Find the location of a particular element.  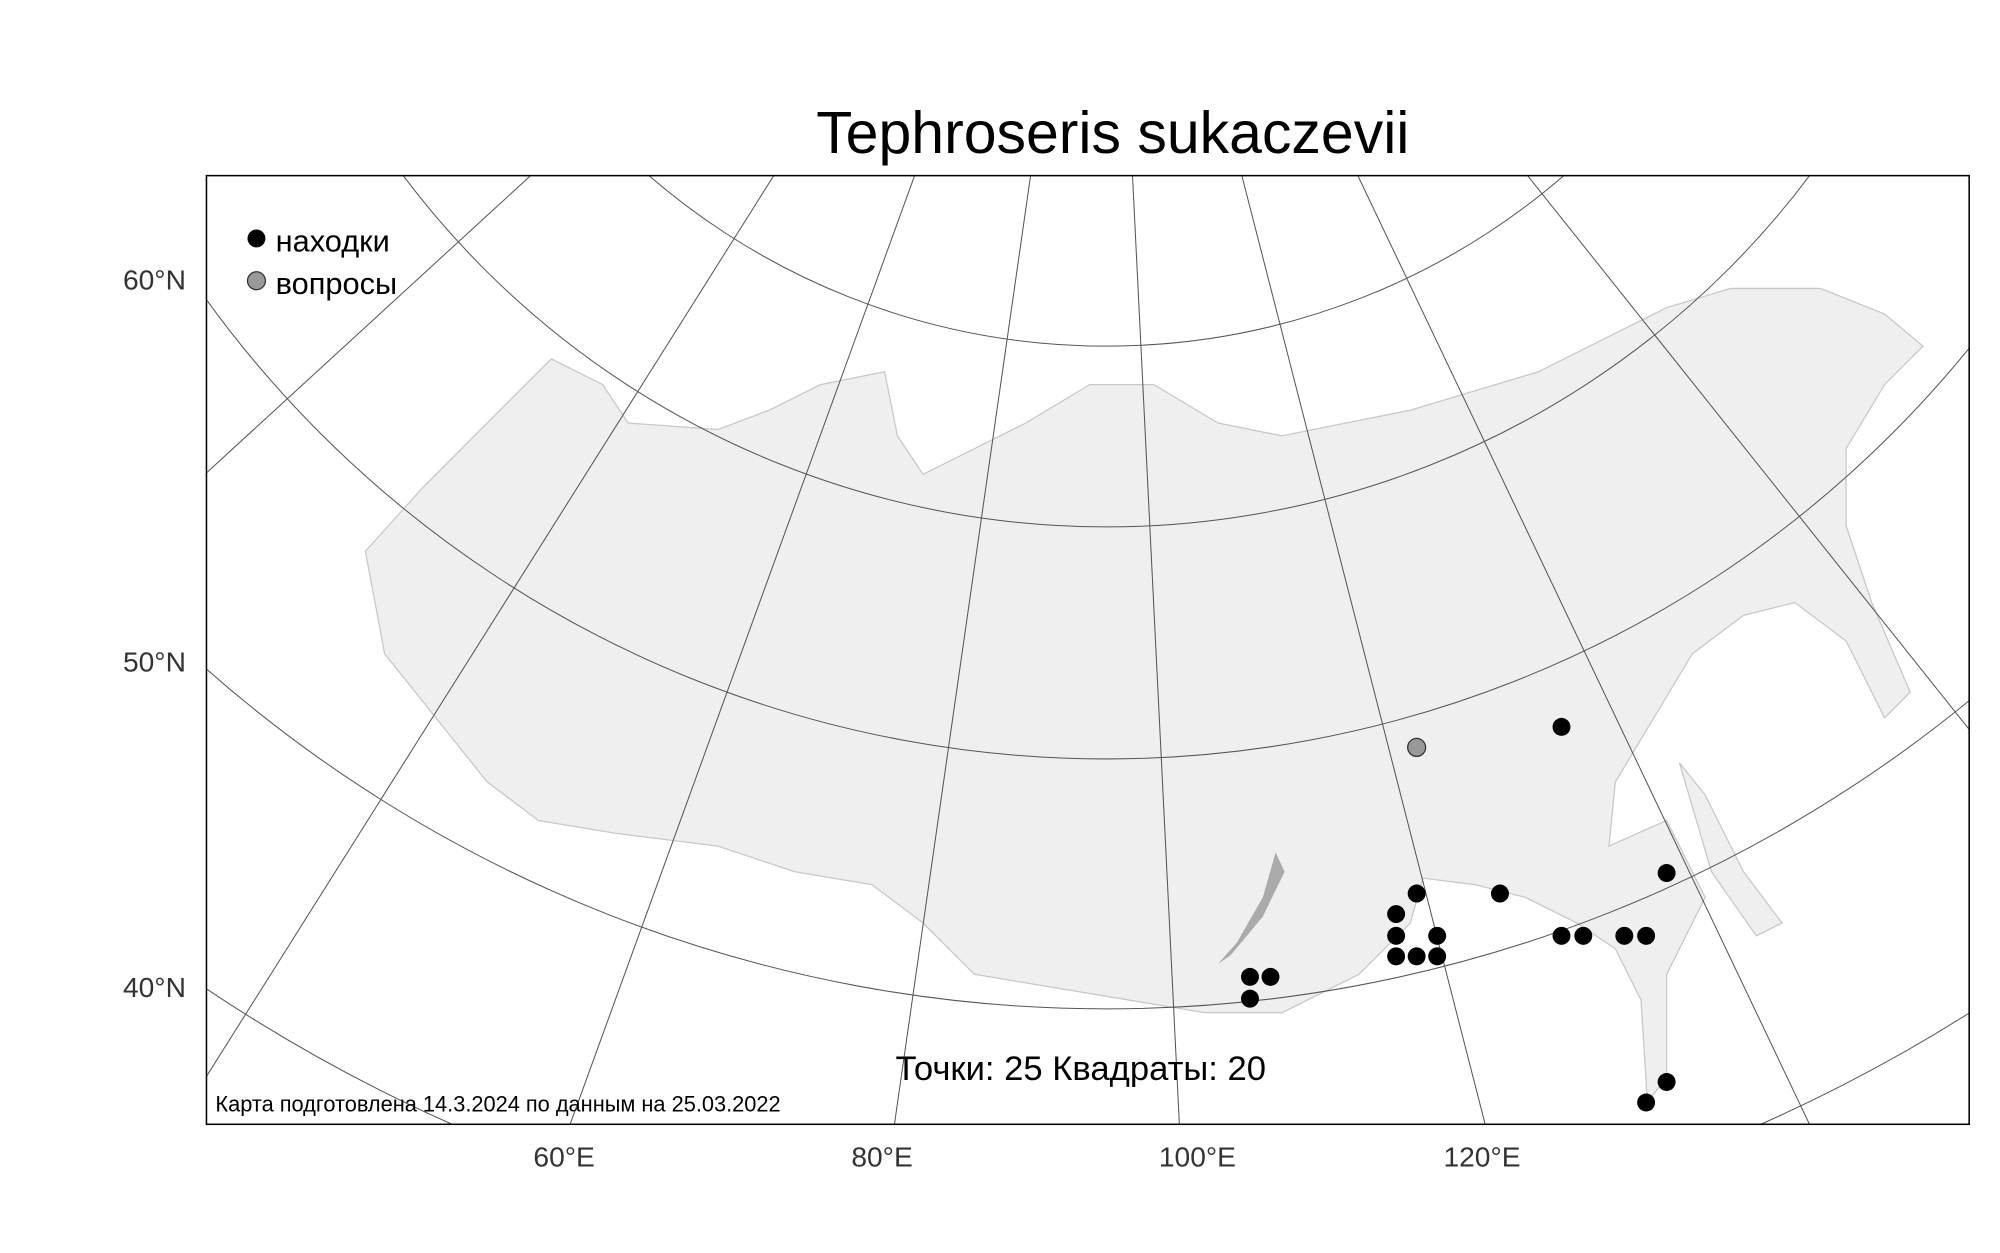

lat-label: 40°N is located at coordinates (154, 987).